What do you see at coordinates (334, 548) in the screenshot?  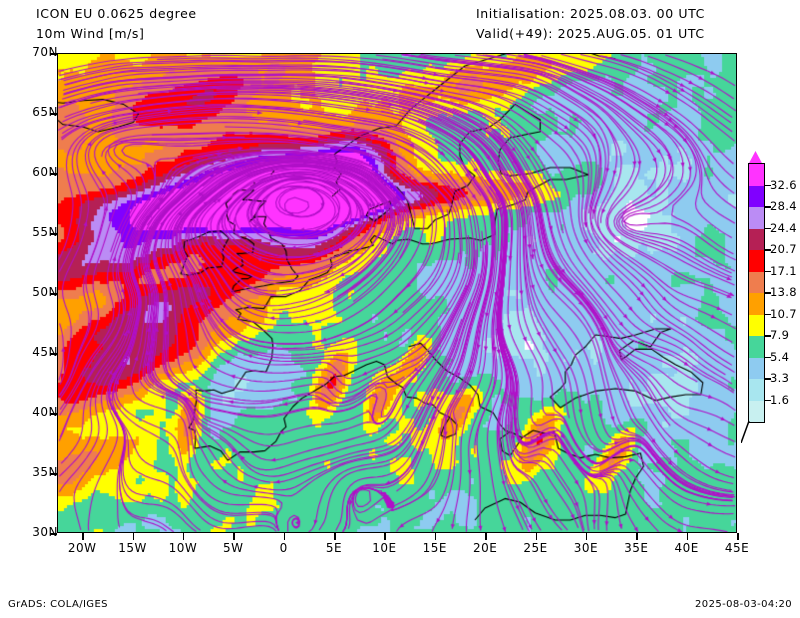 I see `longitude-tick-label-5: 5E` at bounding box center [334, 548].